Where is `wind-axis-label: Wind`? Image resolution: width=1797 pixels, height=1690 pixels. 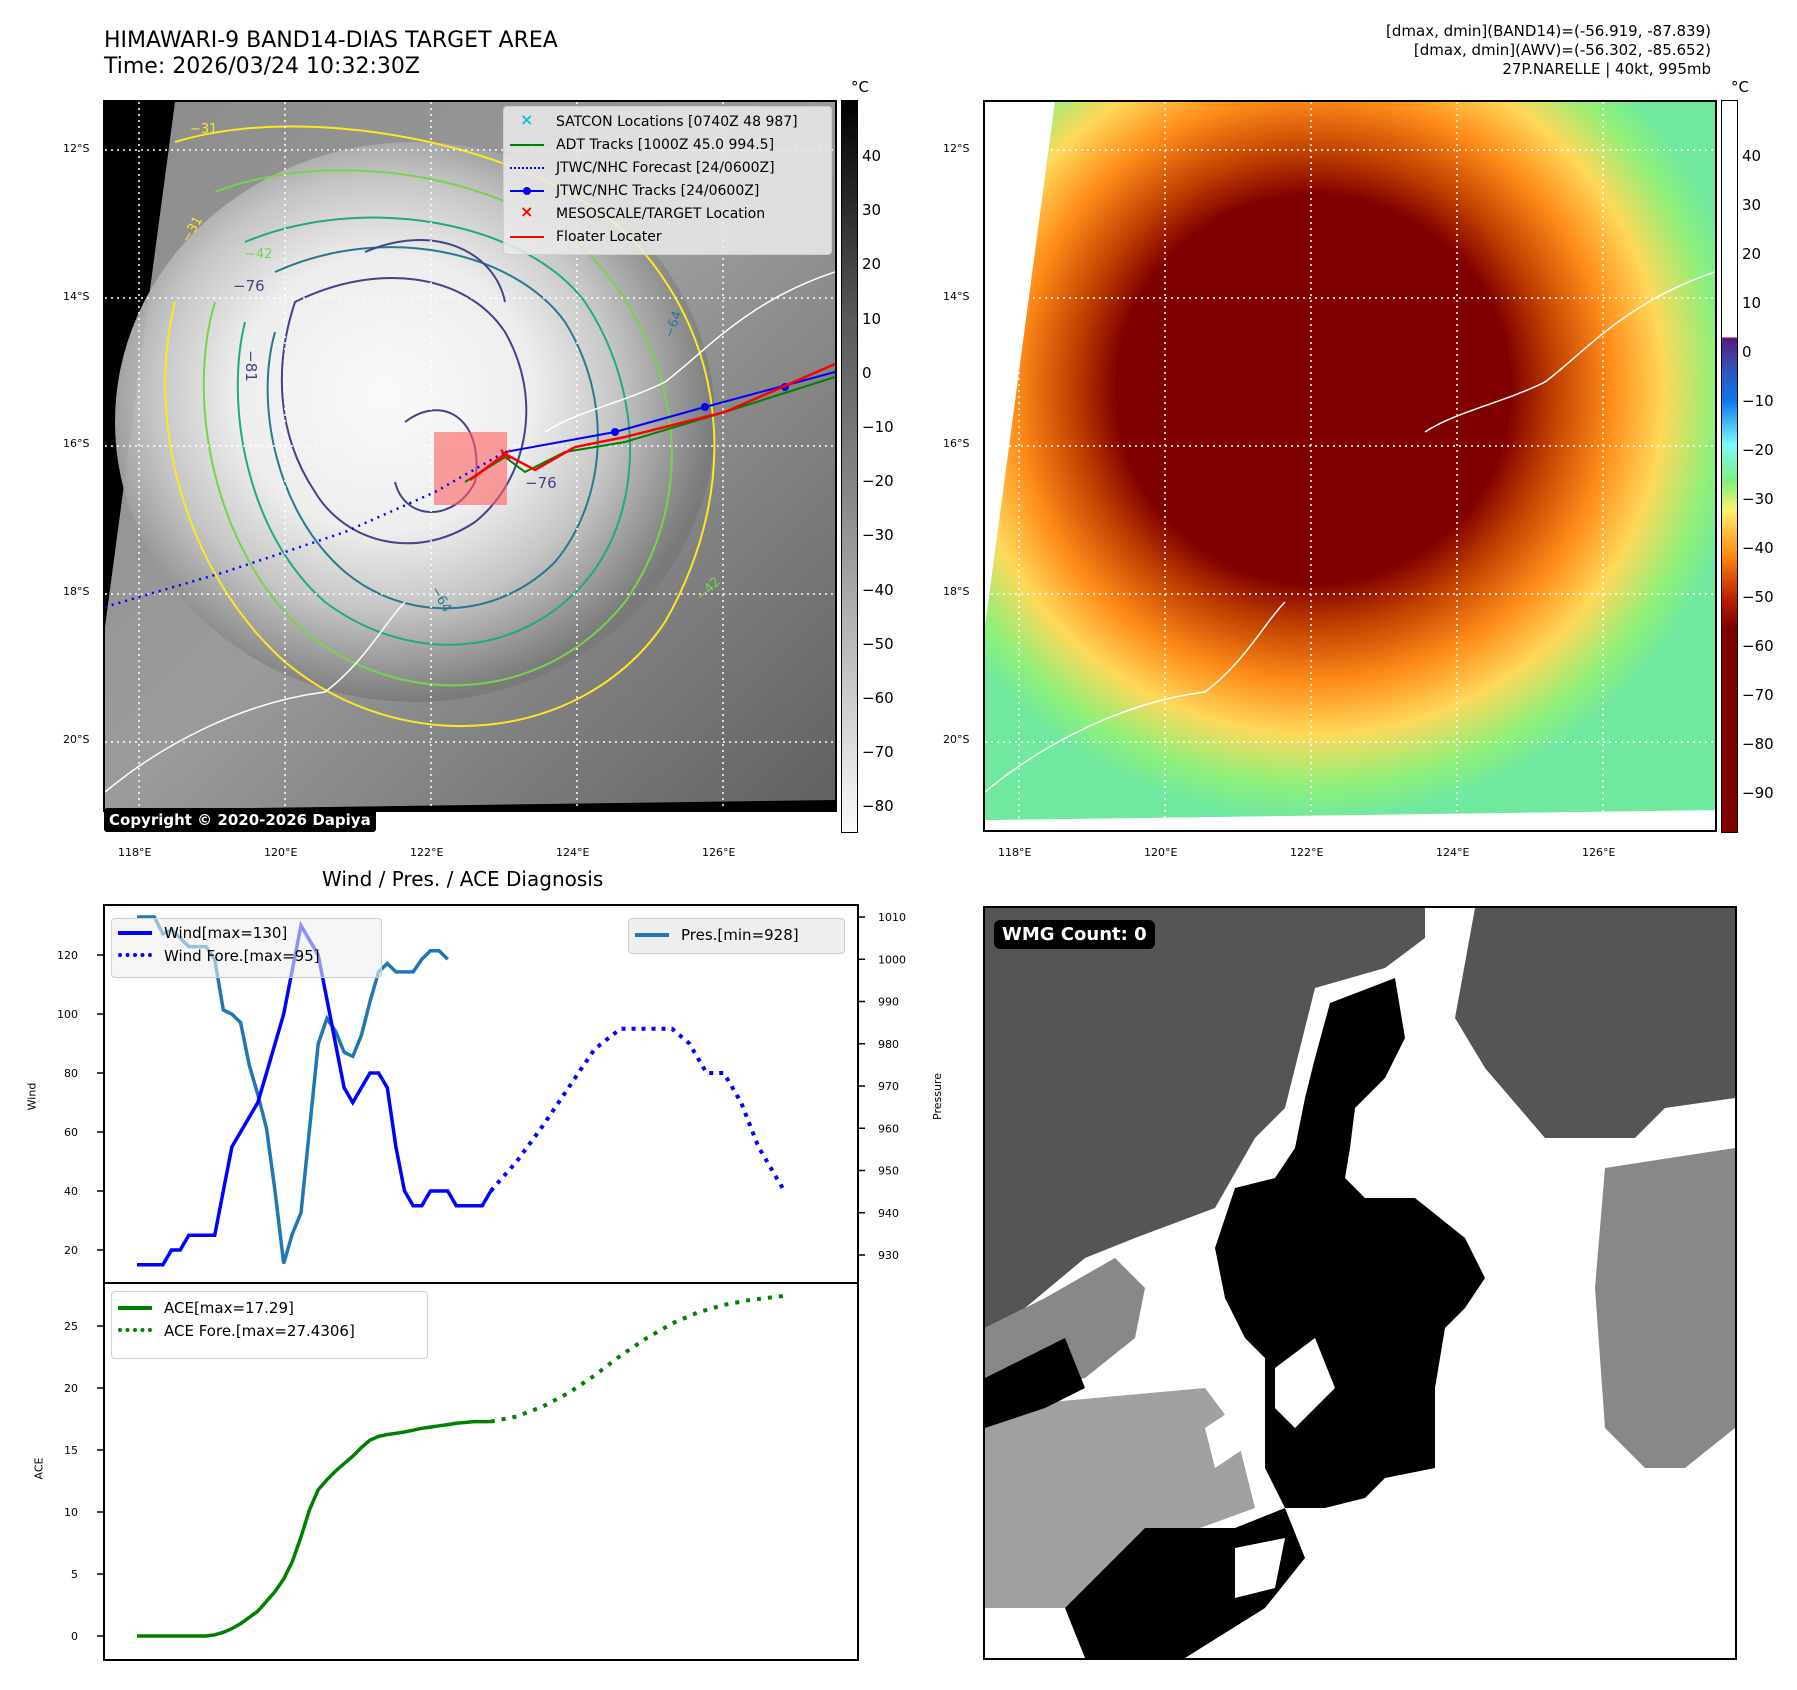 wind-axis-label: Wind is located at coordinates (32, 1096).